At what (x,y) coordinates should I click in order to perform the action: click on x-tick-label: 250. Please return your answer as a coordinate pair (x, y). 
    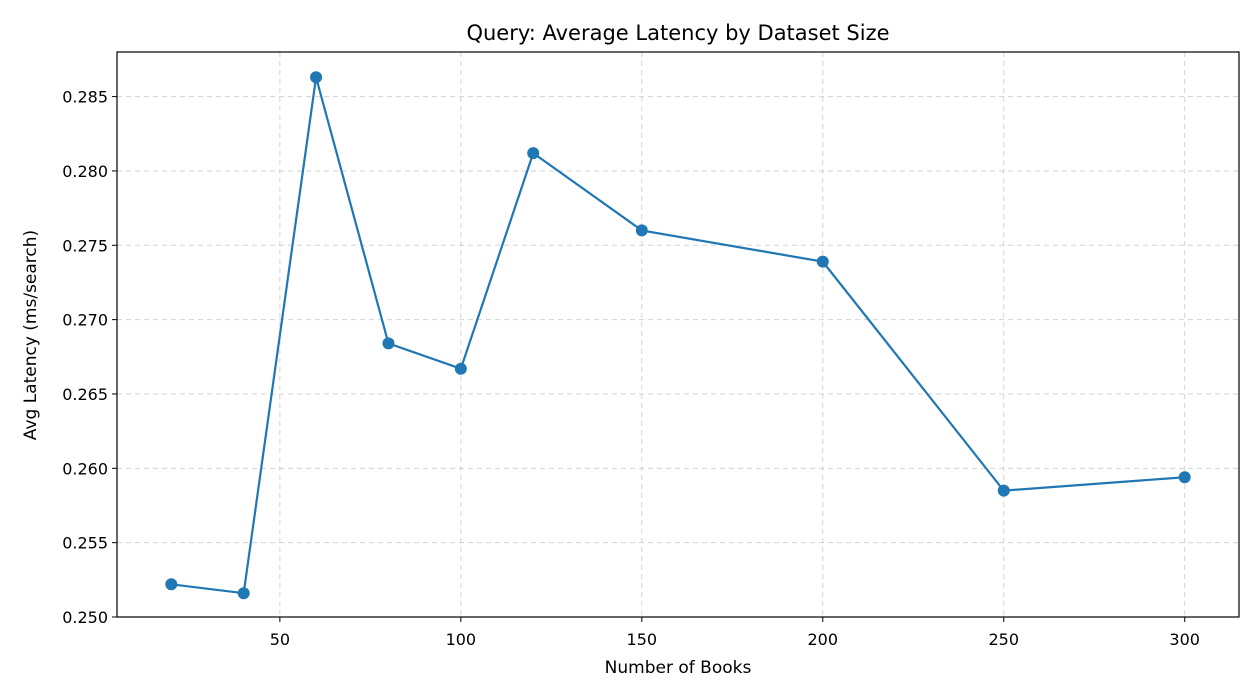
    Looking at the image, I should click on (1003, 639).